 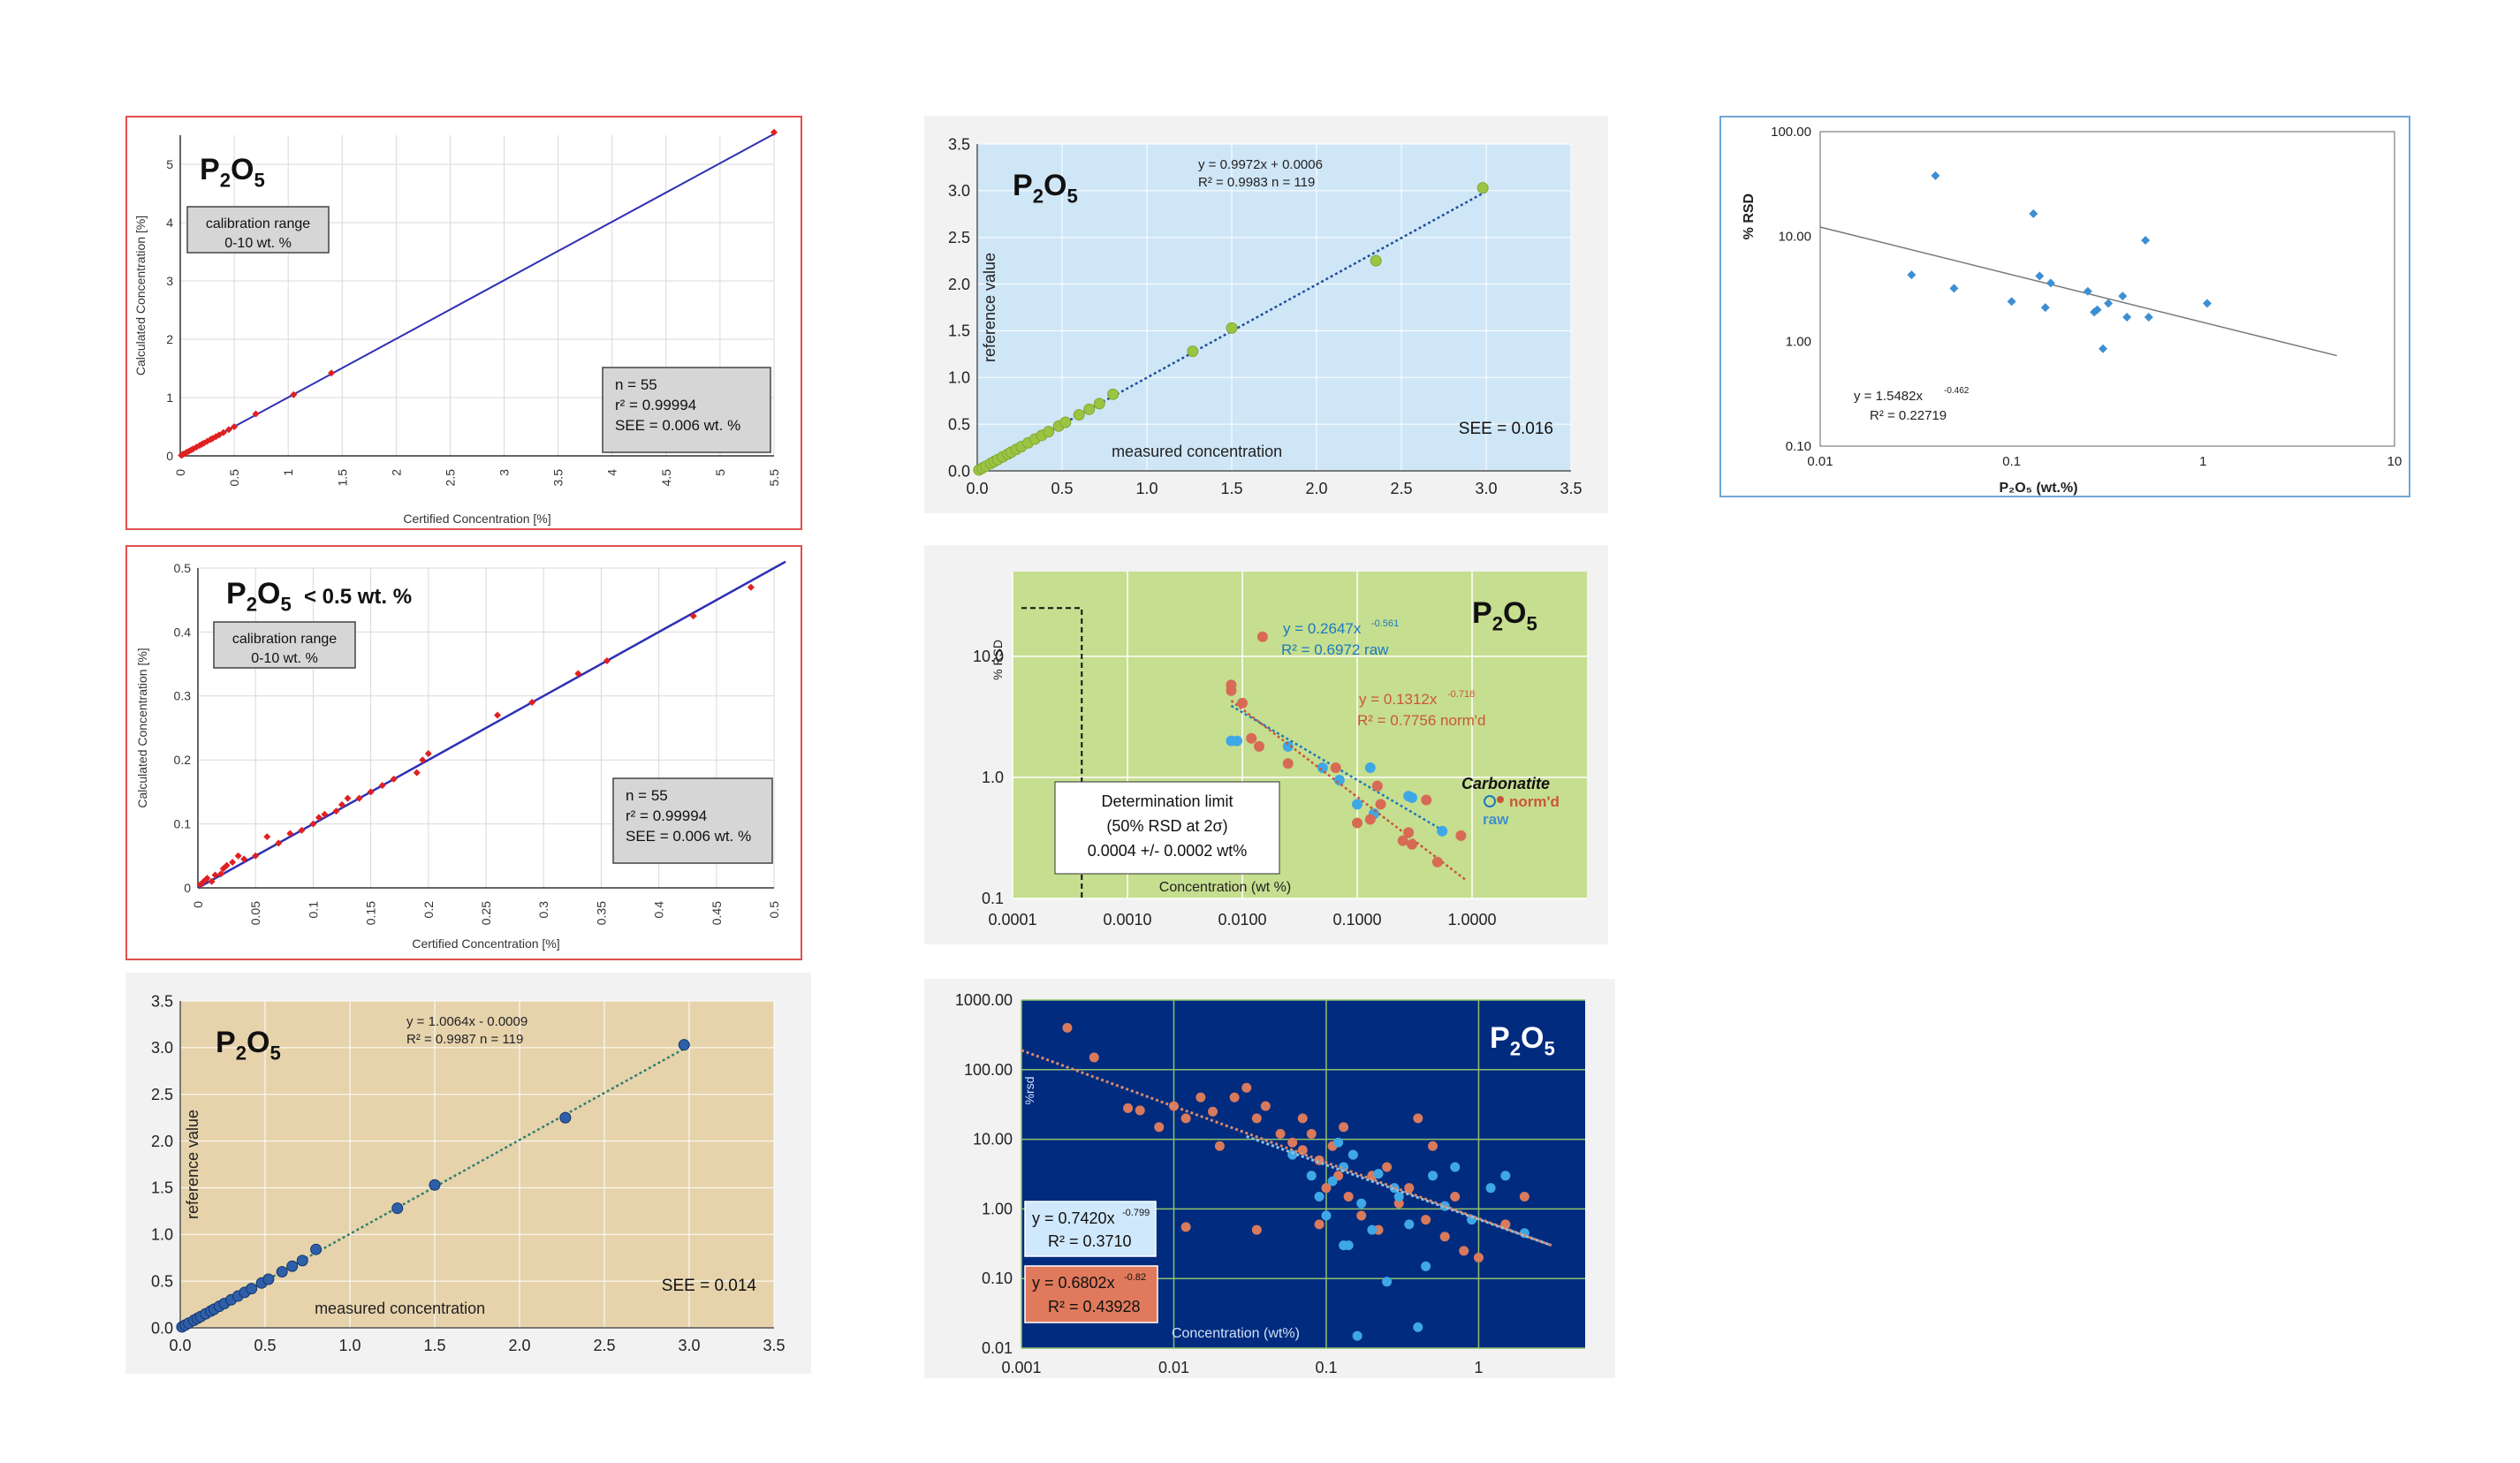 I want to click on normd-exponent: -0.718, so click(x=1461, y=694).